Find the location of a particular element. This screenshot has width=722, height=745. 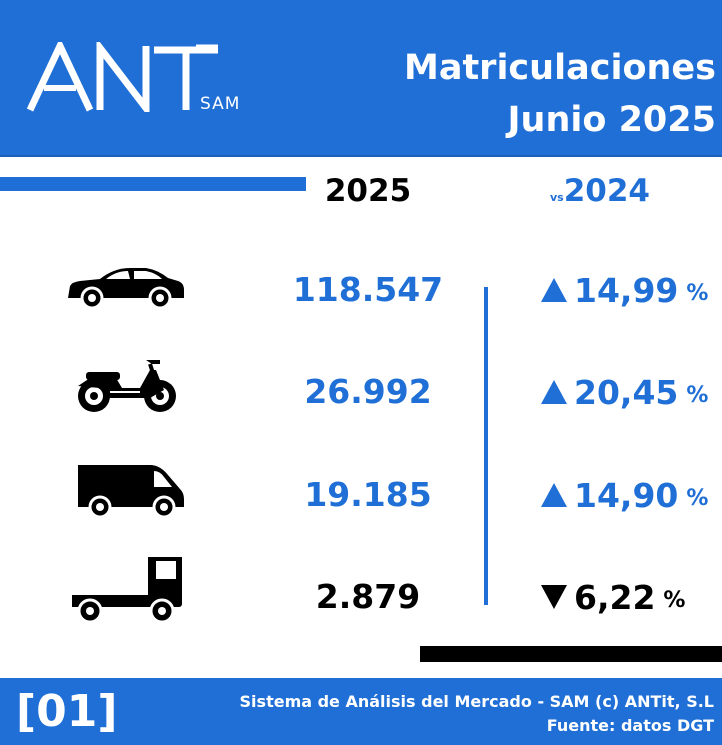

change-indicator: 14,90 % is located at coordinates (625, 495).